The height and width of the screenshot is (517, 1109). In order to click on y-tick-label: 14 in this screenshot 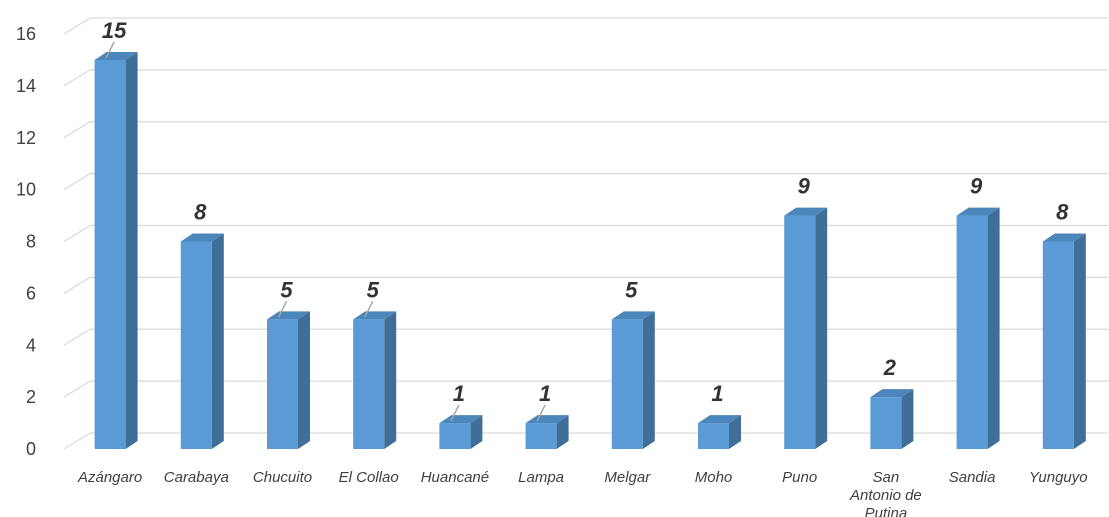, I will do `click(26, 86)`.